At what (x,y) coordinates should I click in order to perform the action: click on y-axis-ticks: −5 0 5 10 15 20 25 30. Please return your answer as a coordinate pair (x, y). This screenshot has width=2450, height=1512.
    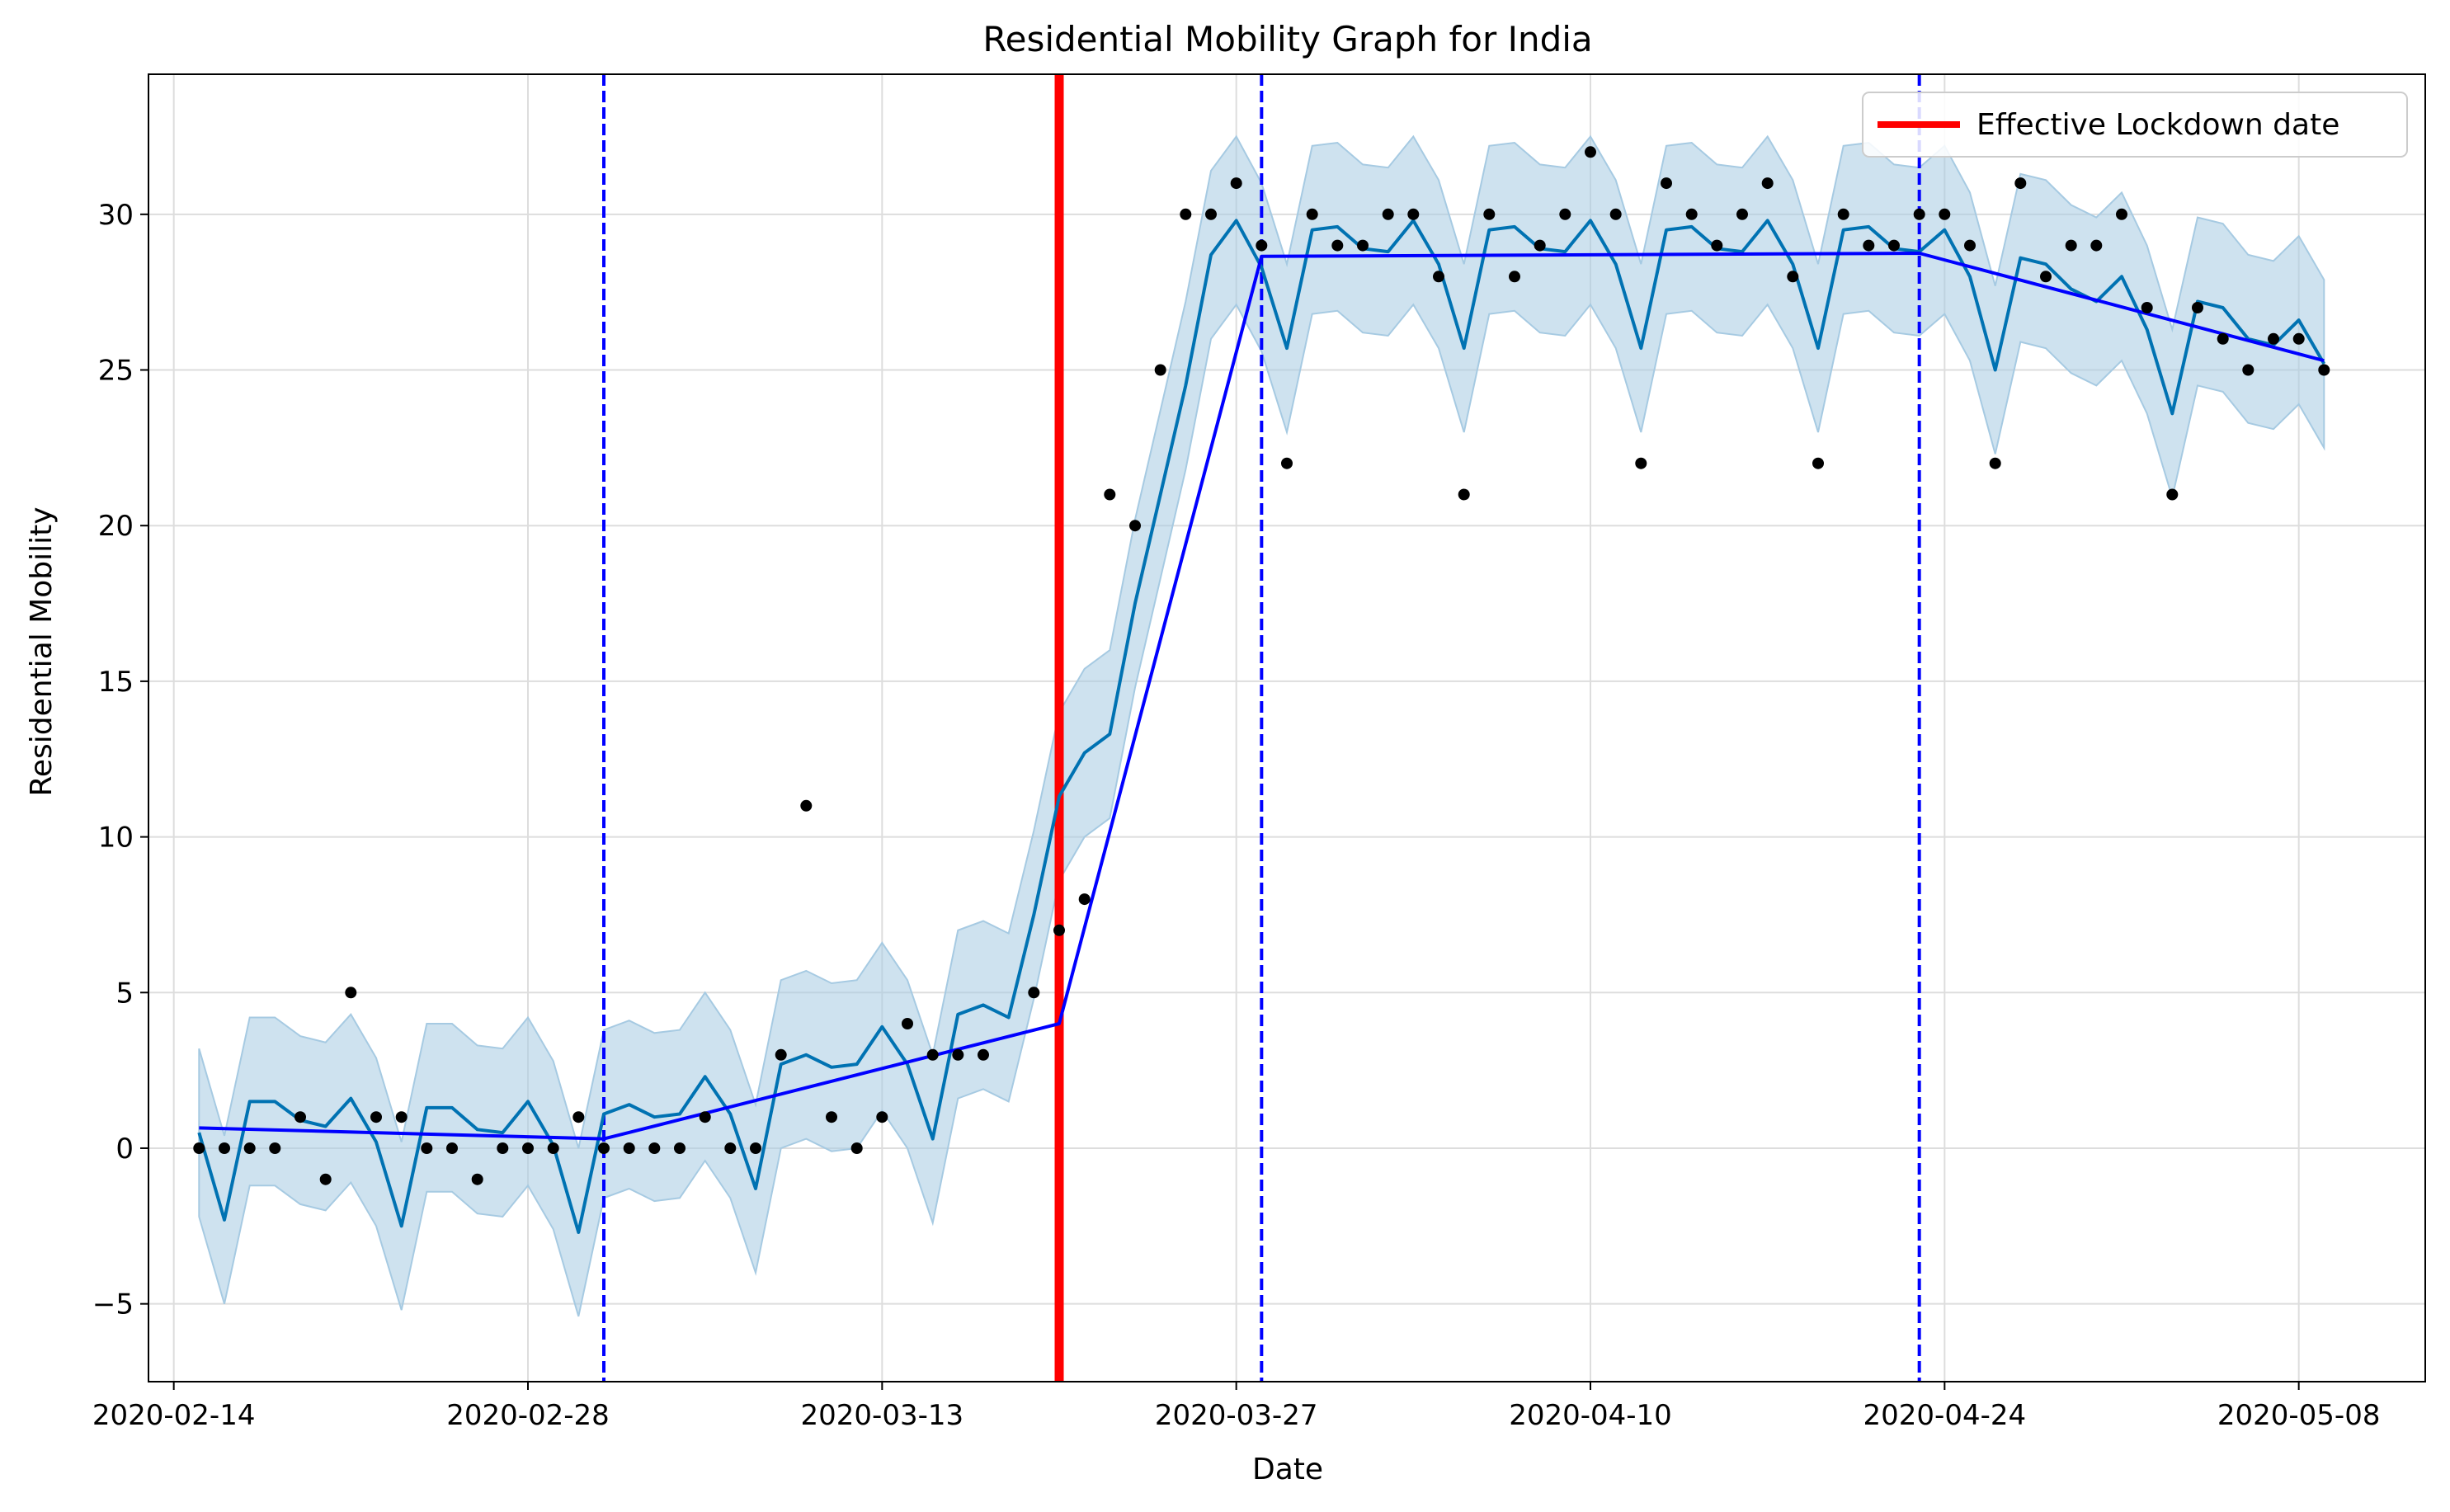
    Looking at the image, I should click on (120, 760).